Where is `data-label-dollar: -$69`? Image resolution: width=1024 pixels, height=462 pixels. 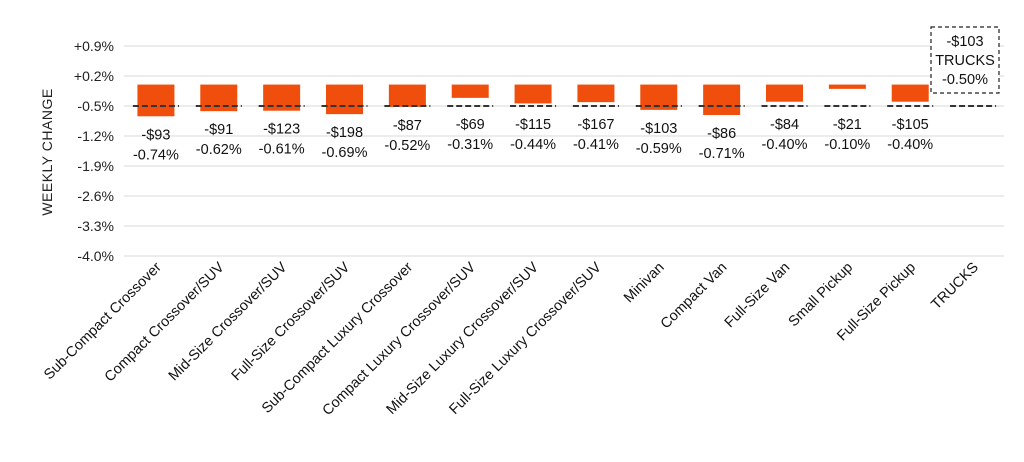 data-label-dollar: -$69 is located at coordinates (470, 125).